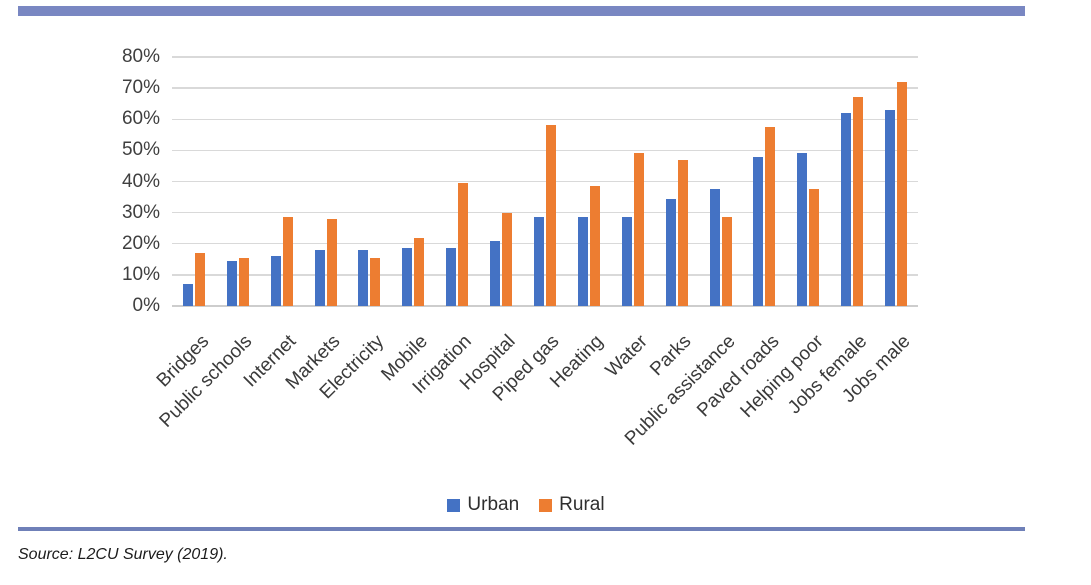 The height and width of the screenshot is (585, 1091). What do you see at coordinates (231, 283) in the screenshot?
I see `bar-urban-public-schools` at bounding box center [231, 283].